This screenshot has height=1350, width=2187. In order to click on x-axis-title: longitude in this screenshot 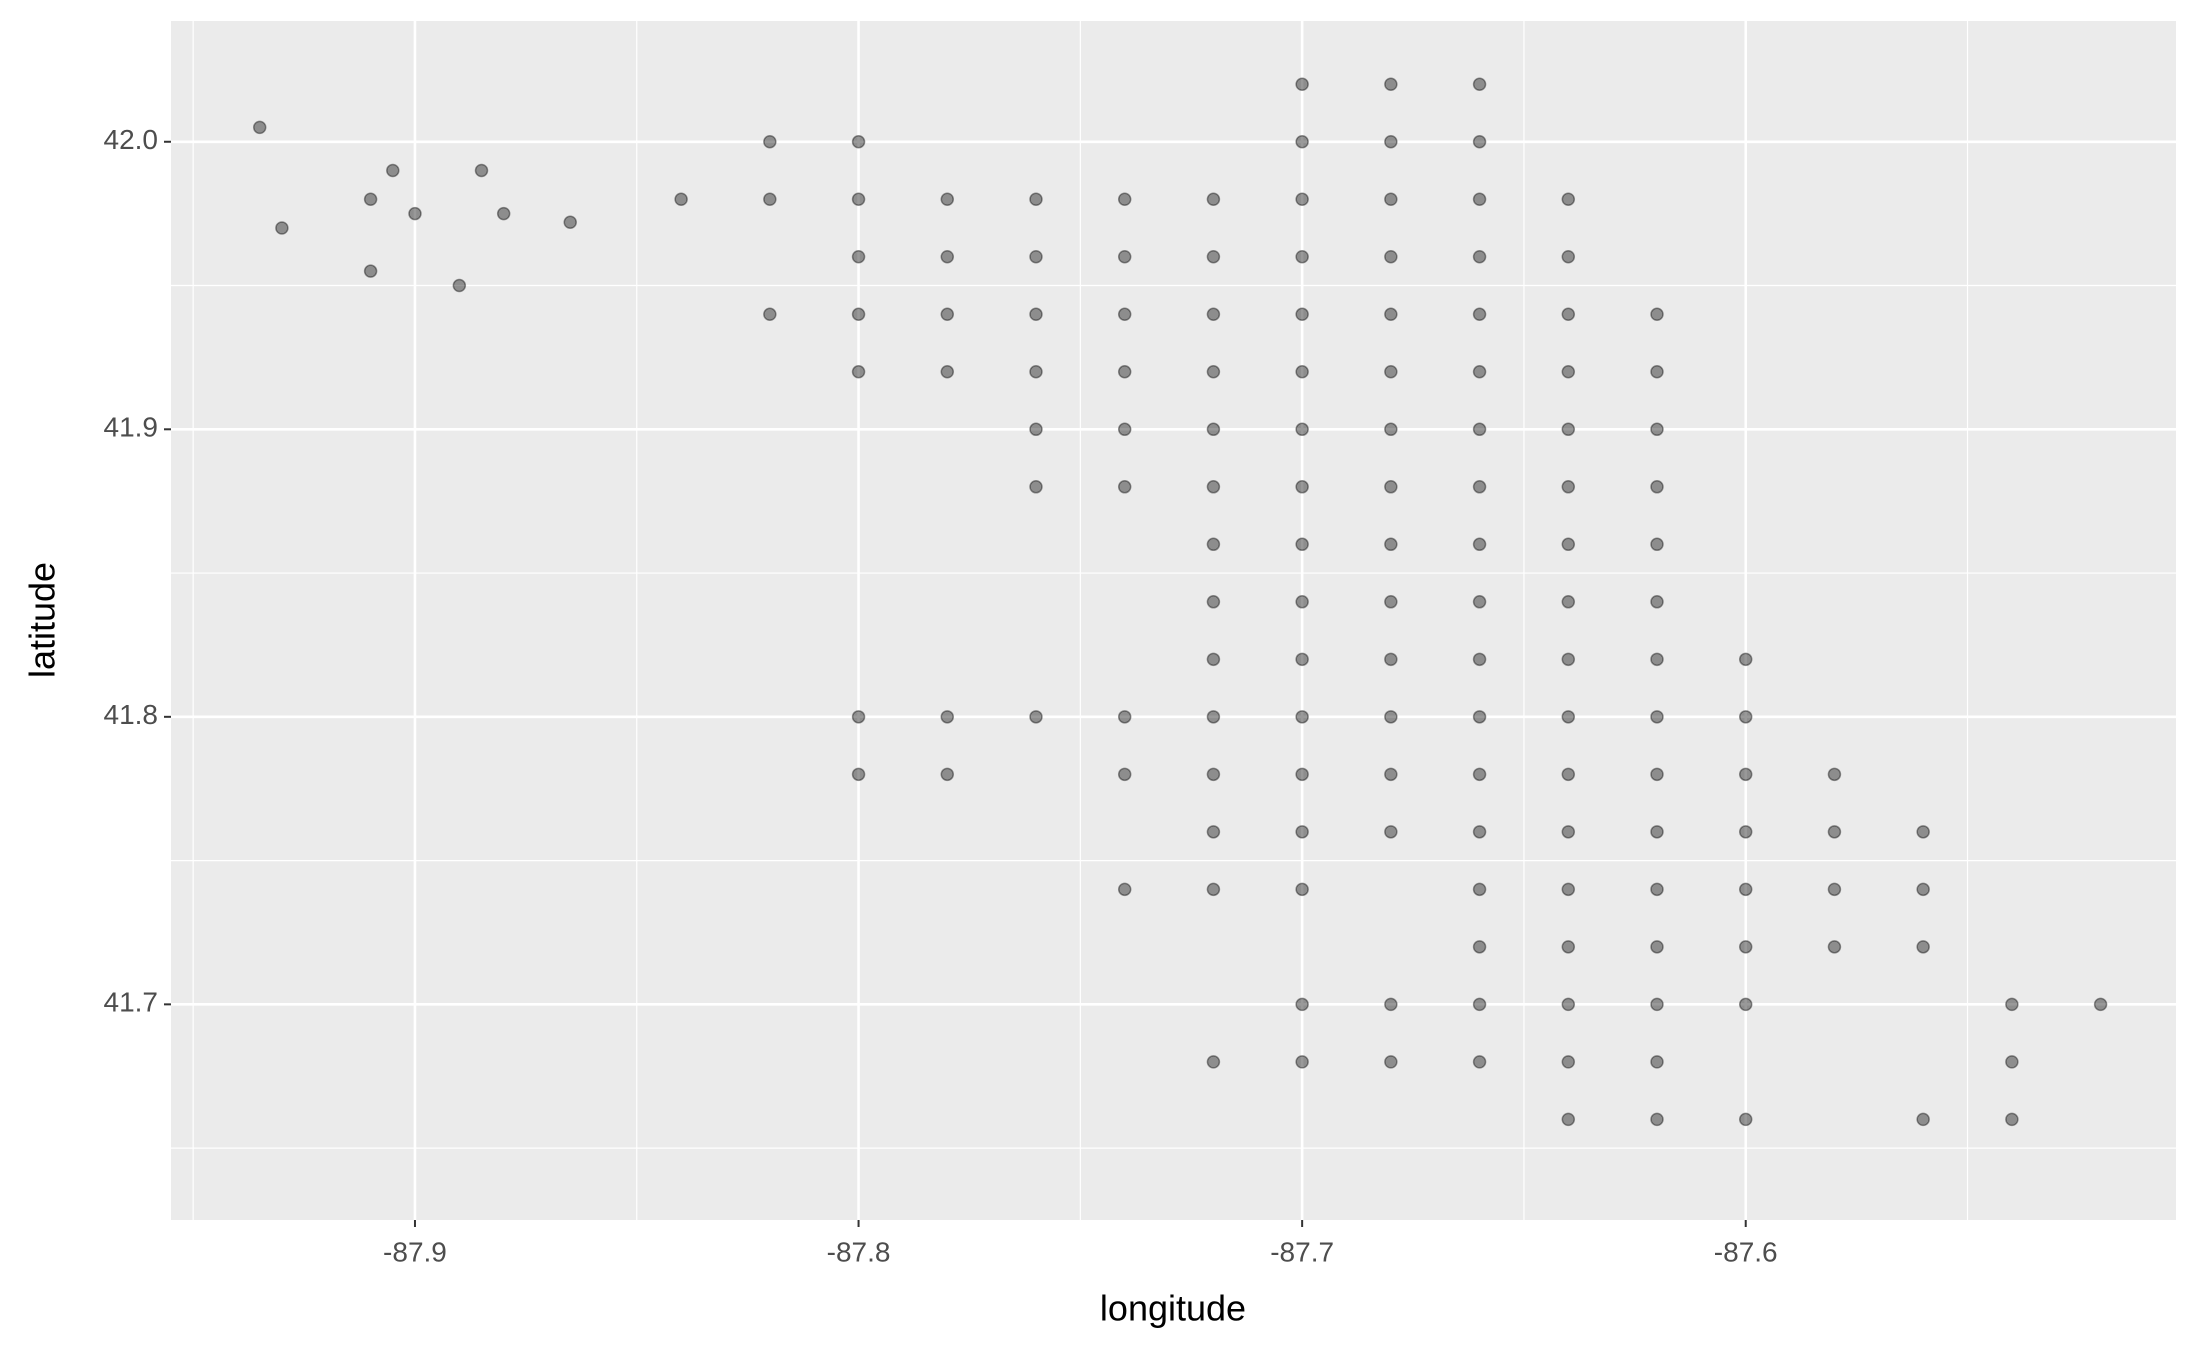, I will do `click(1173, 1308)`.